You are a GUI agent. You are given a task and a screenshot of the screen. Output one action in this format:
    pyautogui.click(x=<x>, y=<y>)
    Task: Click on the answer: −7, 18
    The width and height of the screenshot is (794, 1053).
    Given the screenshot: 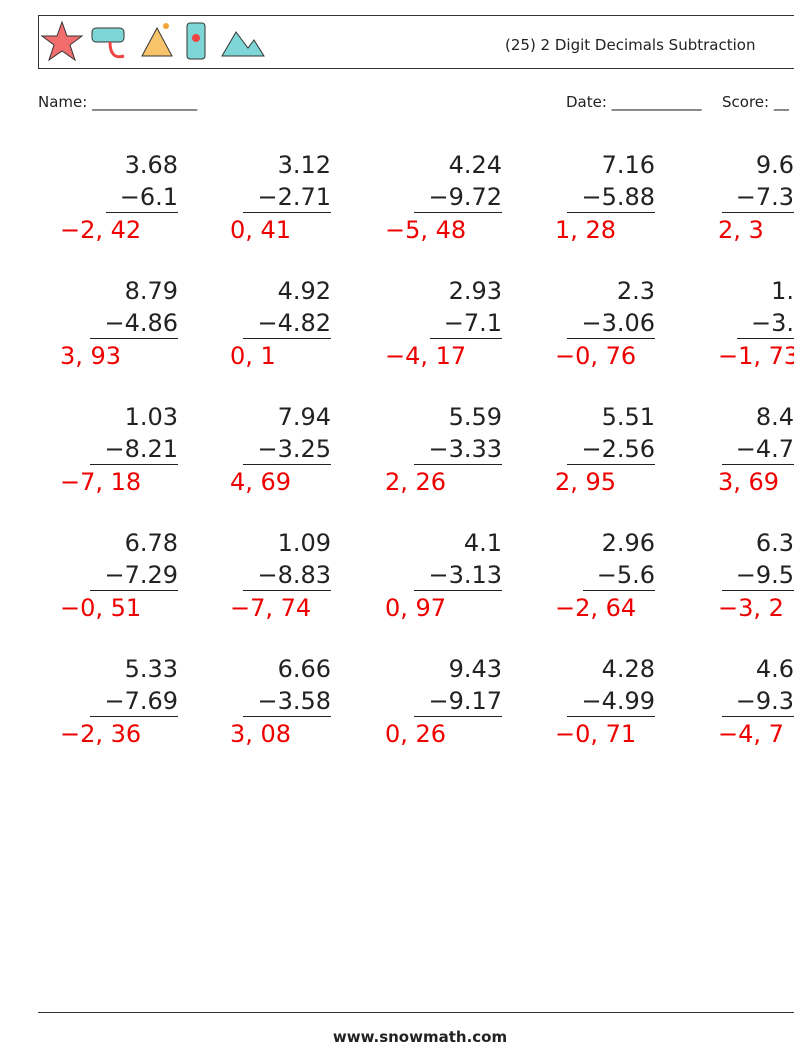 What is the action you would take?
    pyautogui.click(x=101, y=482)
    